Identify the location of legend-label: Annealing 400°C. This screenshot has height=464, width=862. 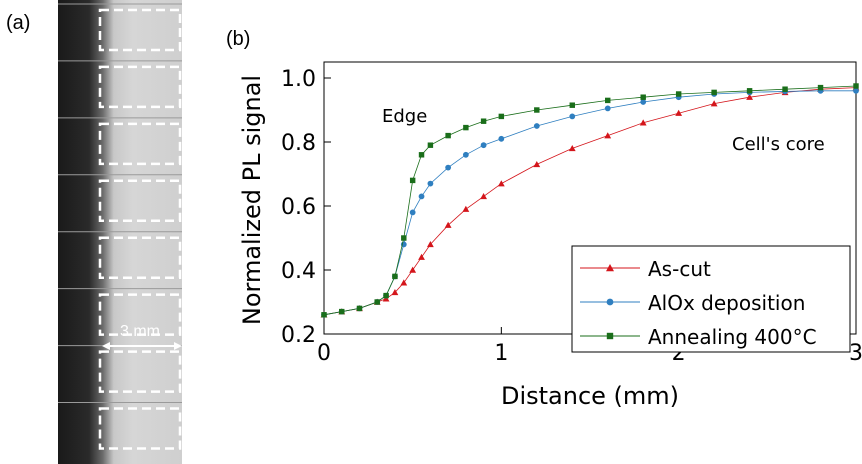
(732, 337).